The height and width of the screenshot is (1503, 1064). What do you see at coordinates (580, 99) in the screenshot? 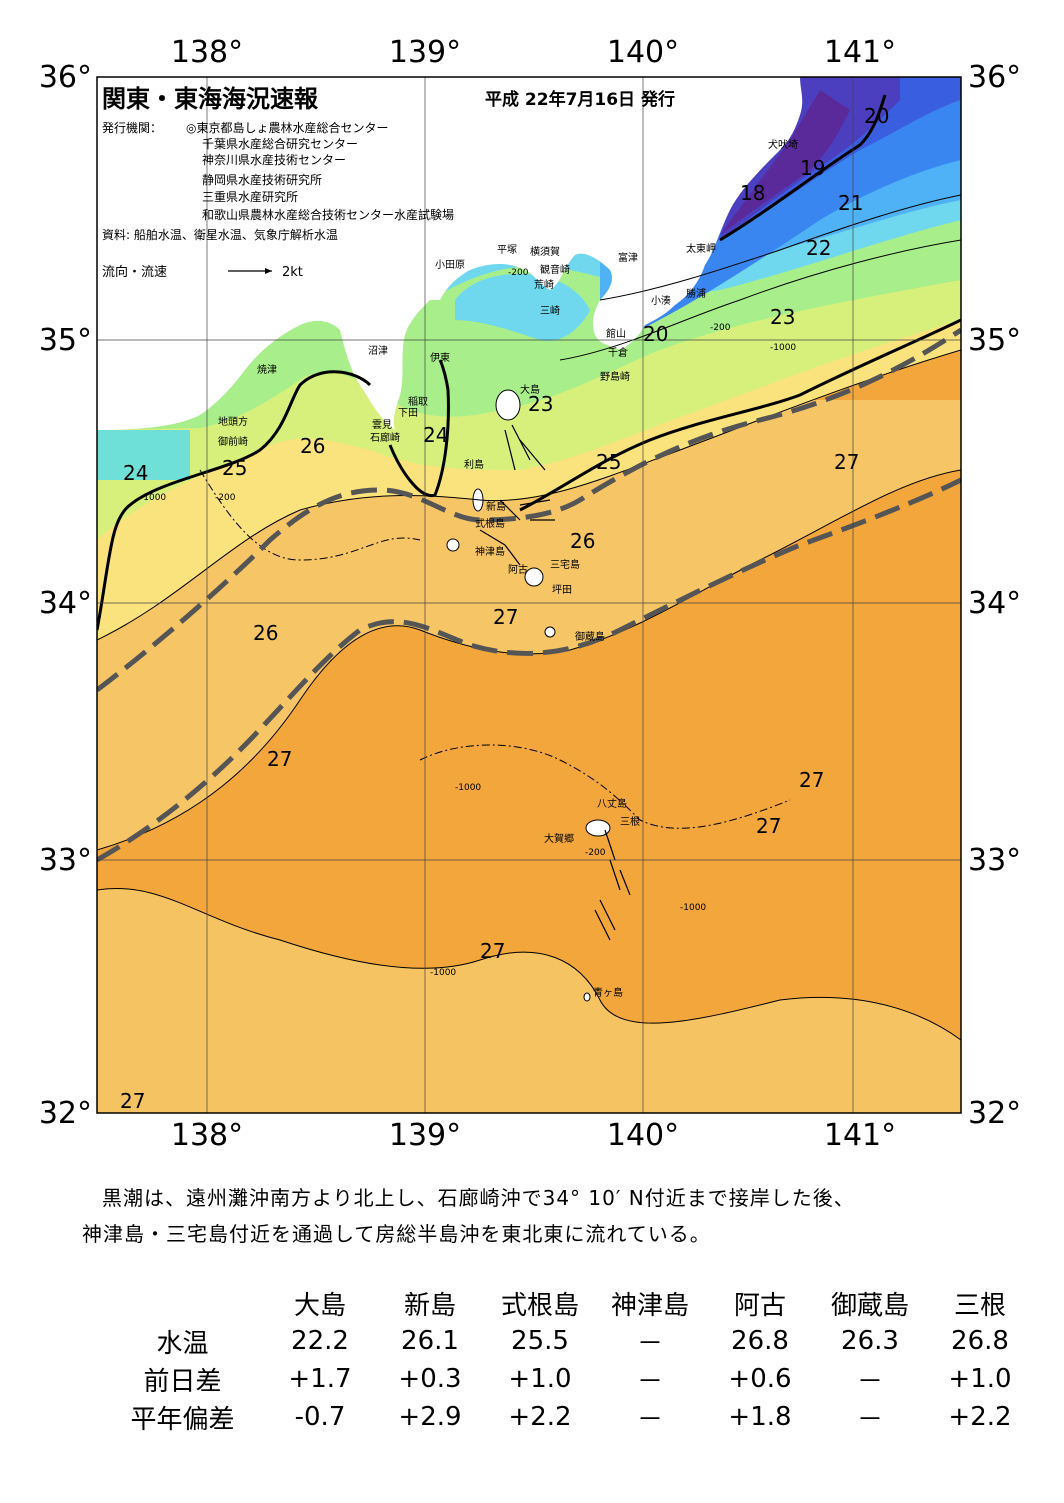
I see `issue-date: 平成 22年7月16日 発行` at bounding box center [580, 99].